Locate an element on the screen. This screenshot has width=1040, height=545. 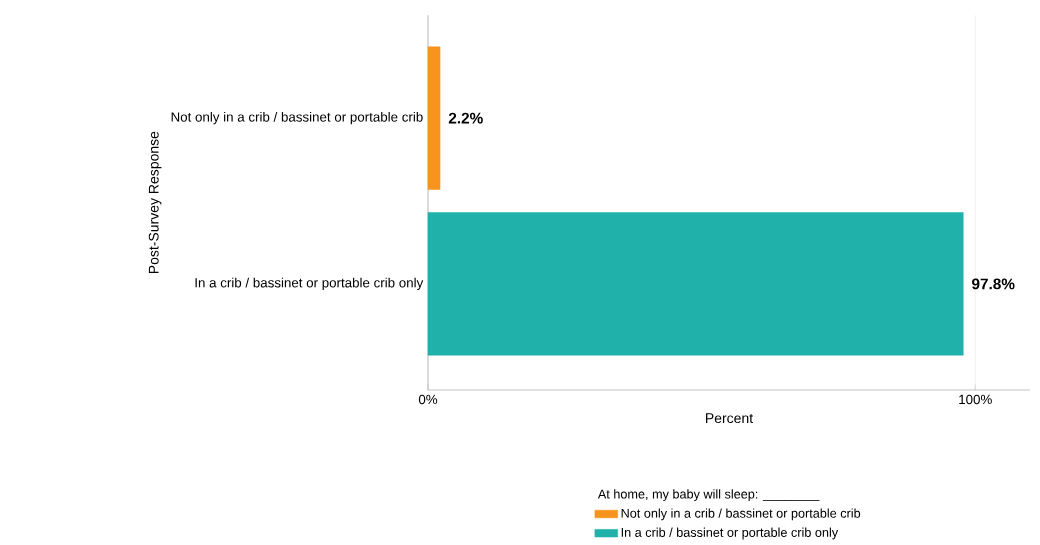
data-label: 2.2% is located at coordinates (465, 118).